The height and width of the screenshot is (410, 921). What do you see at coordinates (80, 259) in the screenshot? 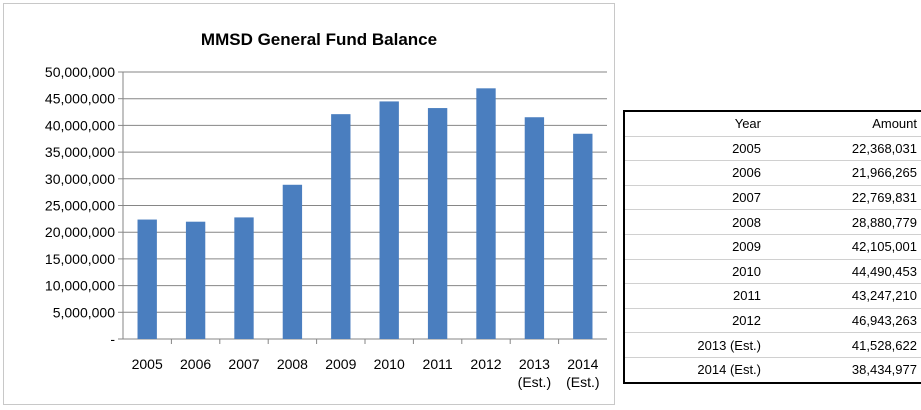
I see `y-tick-label: 15,000,000` at bounding box center [80, 259].